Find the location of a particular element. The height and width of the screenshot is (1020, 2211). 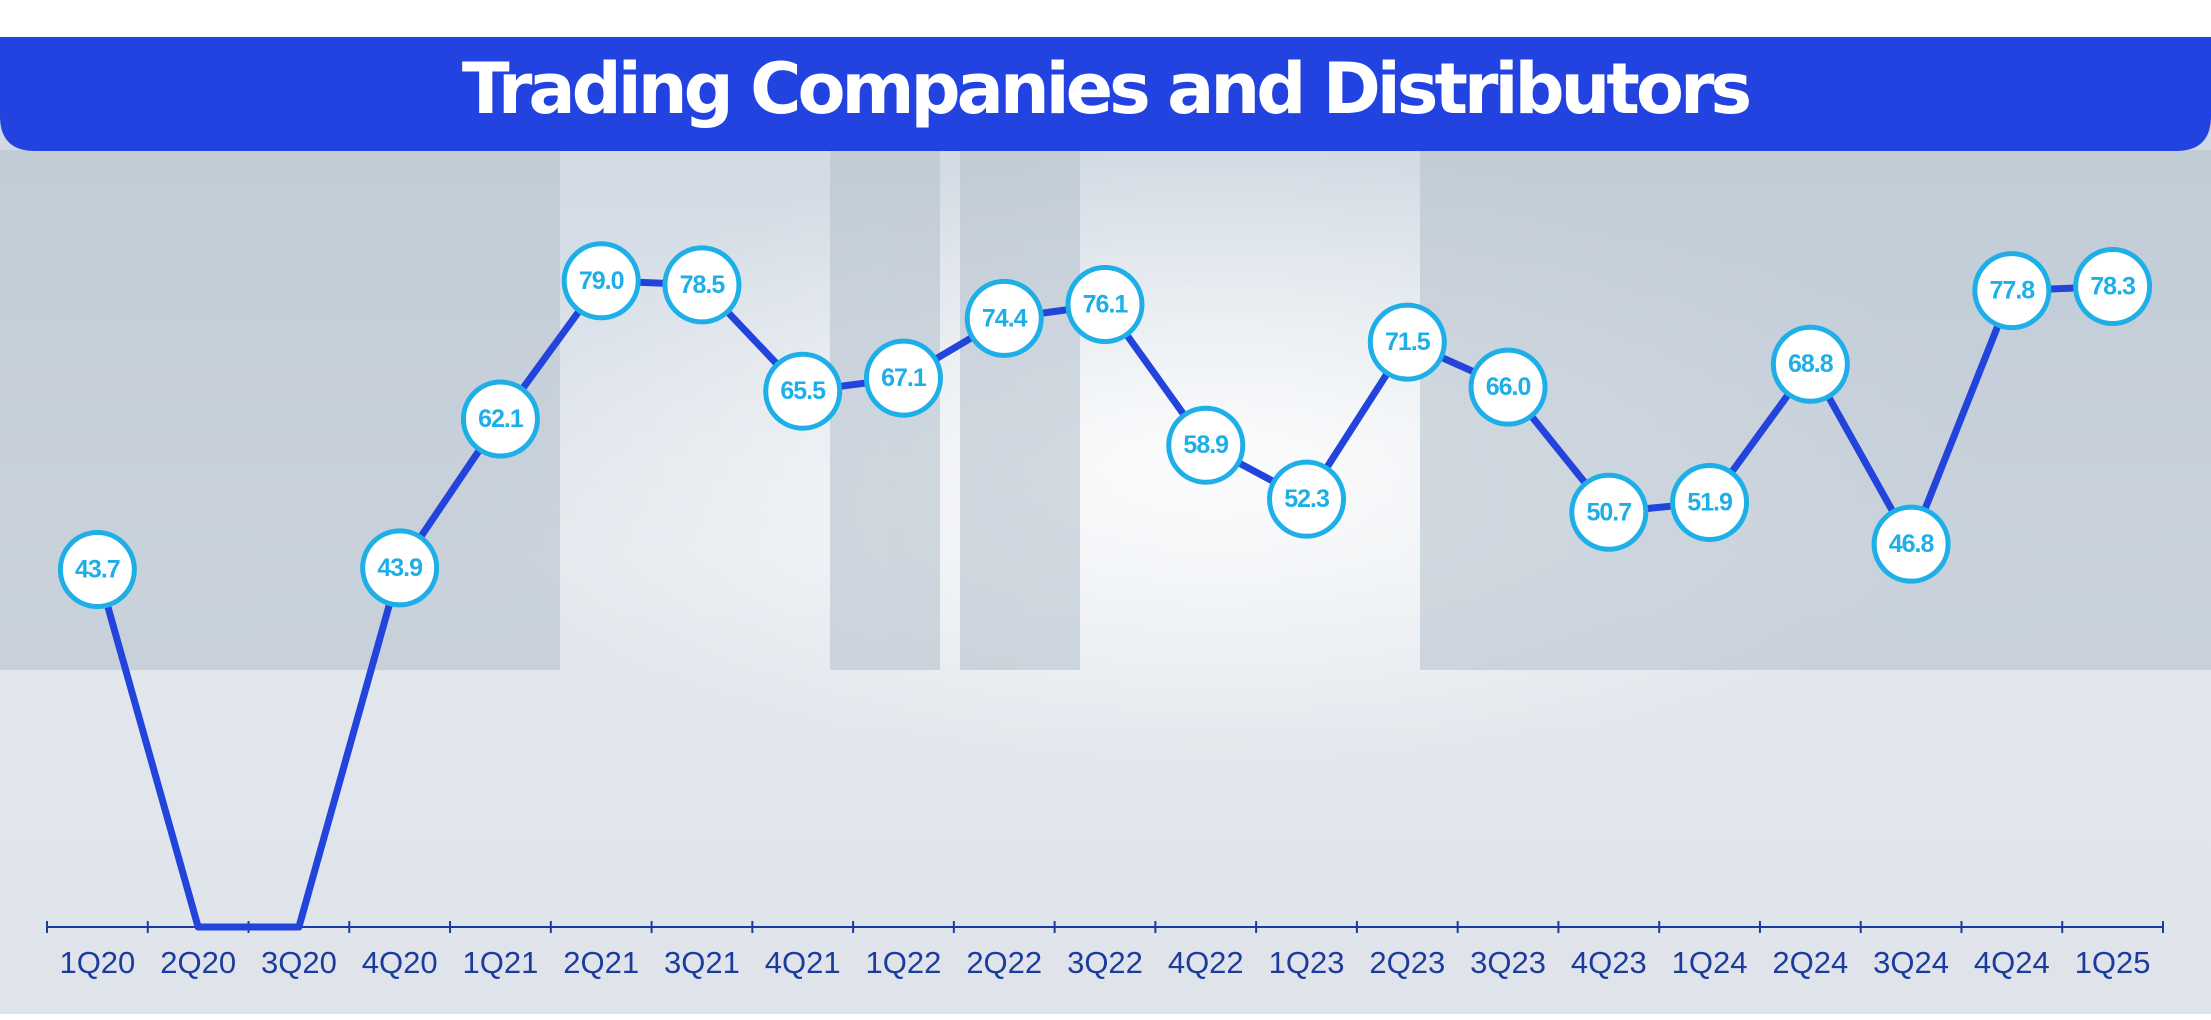

x-tick-label: 2Q23 is located at coordinates (1407, 962).